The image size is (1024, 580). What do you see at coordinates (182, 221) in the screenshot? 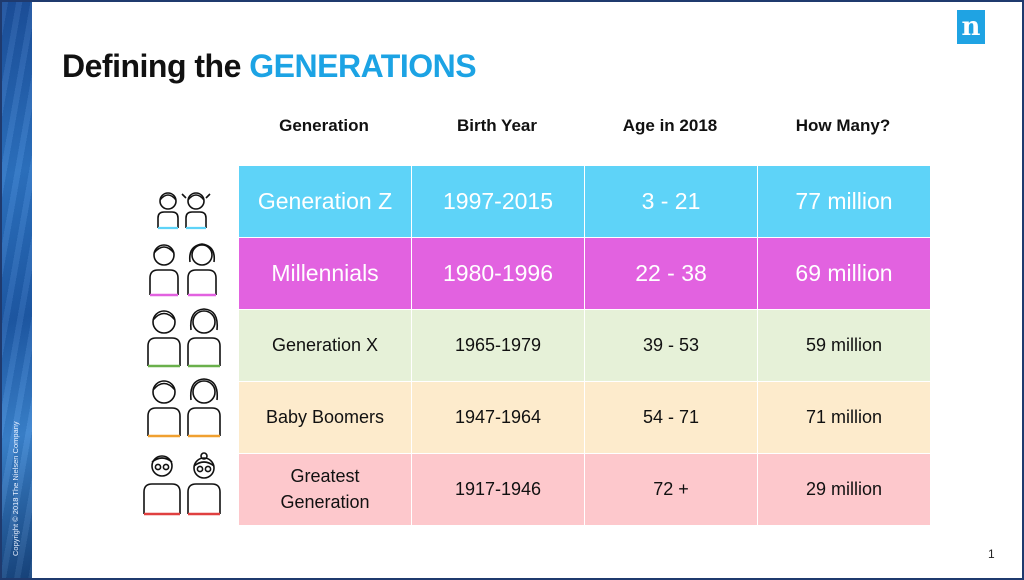
I see `gen-z-children-icon` at bounding box center [182, 221].